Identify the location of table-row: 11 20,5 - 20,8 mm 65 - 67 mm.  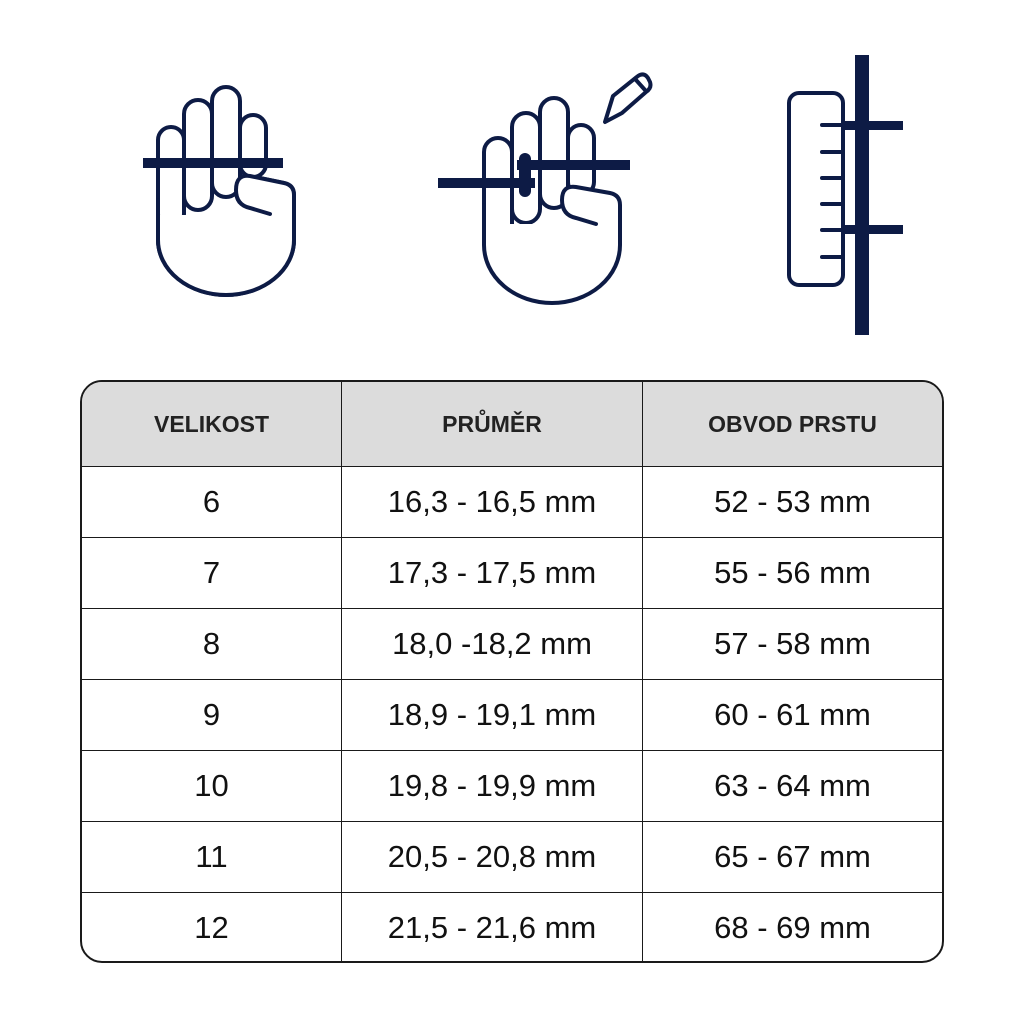
(512, 856).